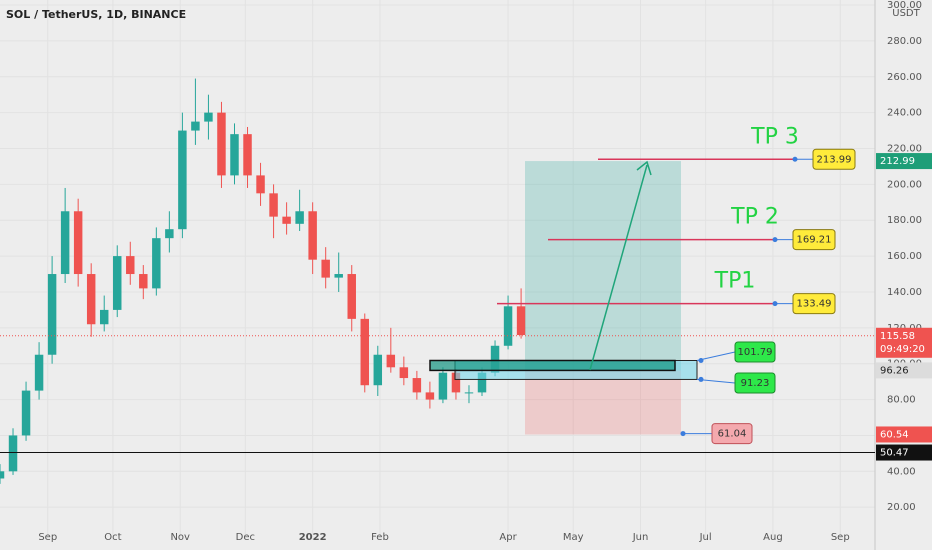 This screenshot has width=932, height=550. What do you see at coordinates (897, 336) in the screenshot?
I see `price-tag-label: 115.58` at bounding box center [897, 336].